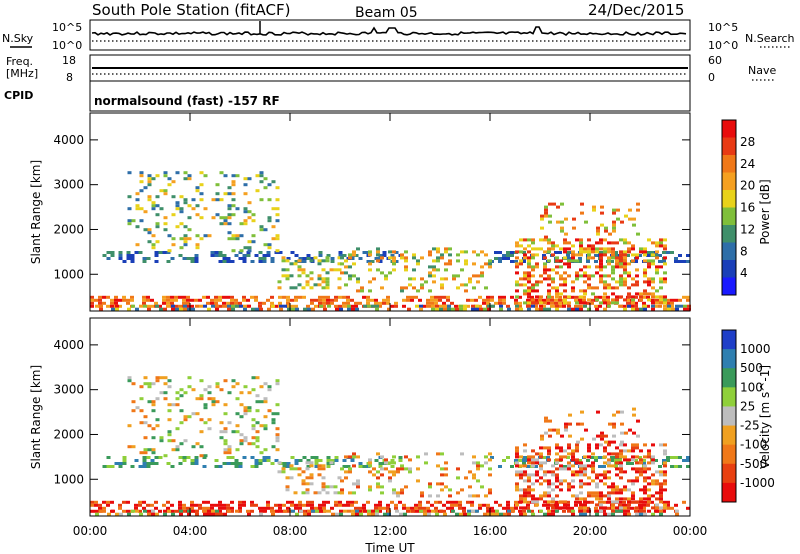  I want to click on y-tick-label: 1000, so click(68, 479).